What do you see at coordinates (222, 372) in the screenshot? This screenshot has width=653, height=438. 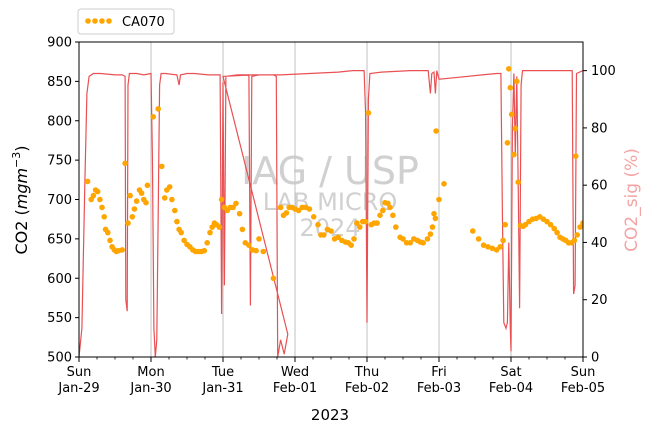 I see `x-tick-label-day: Tue` at bounding box center [222, 372].